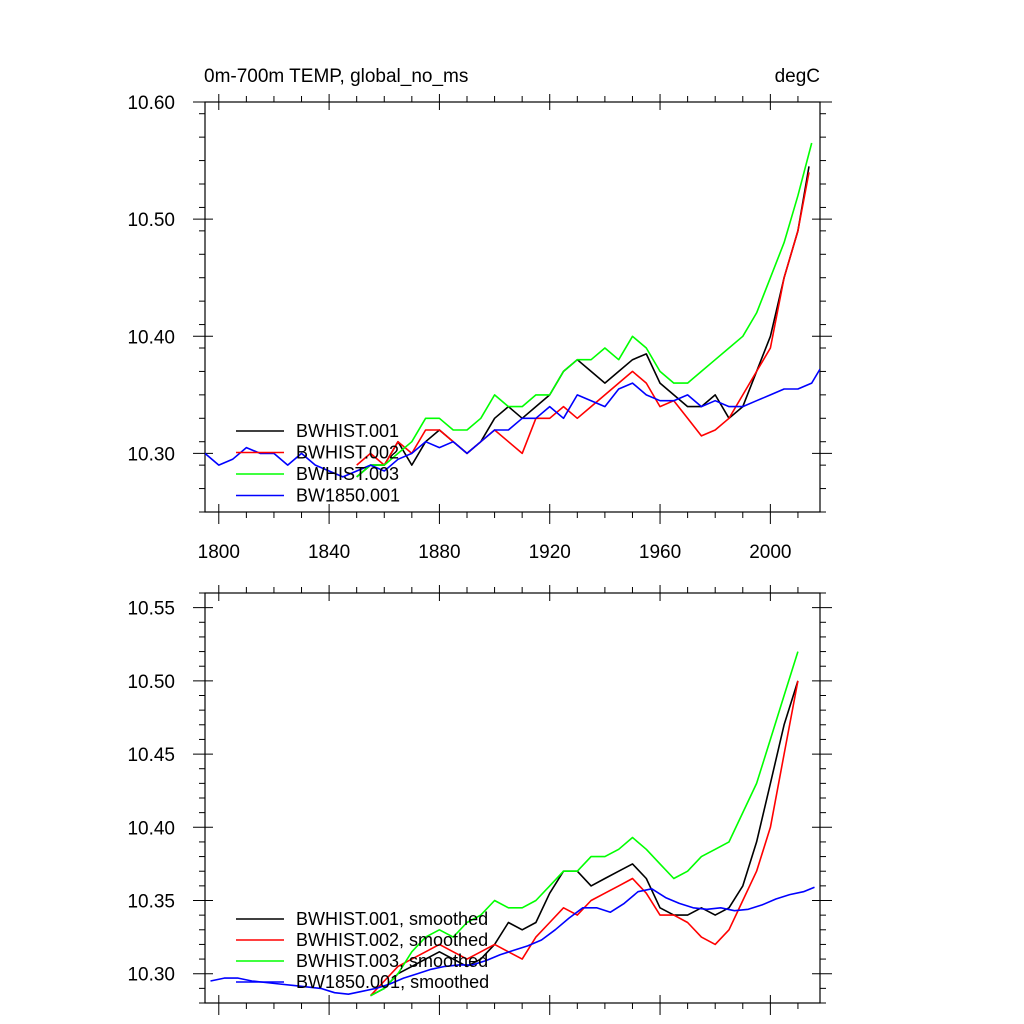  I want to click on top-x-tick-label: 1960, so click(660, 552).